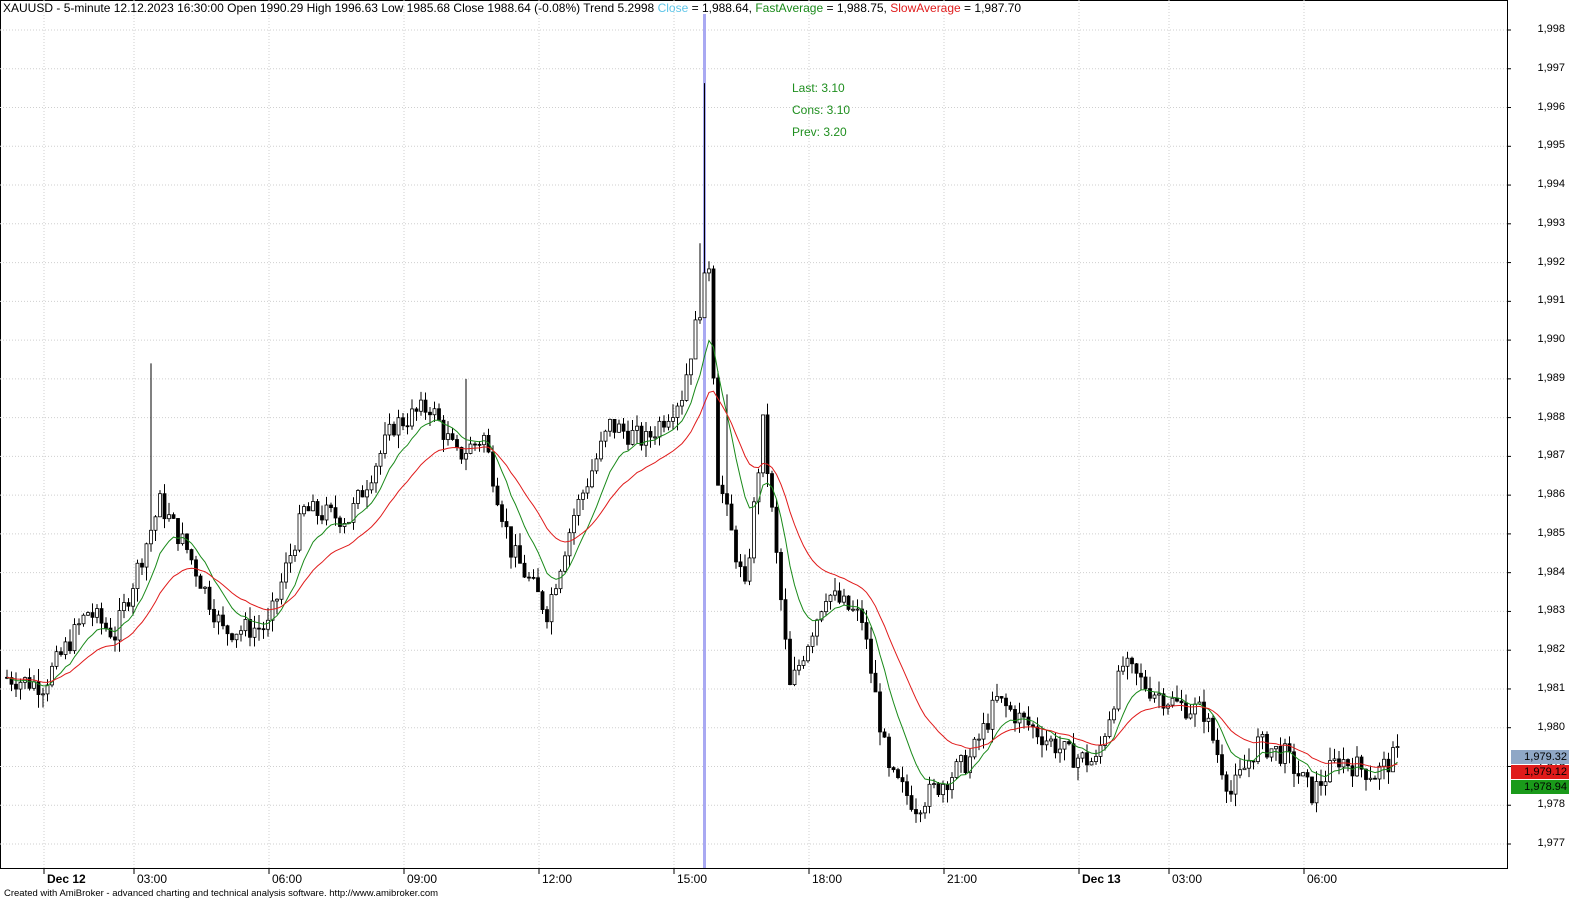 The width and height of the screenshot is (1575, 903). What do you see at coordinates (1551, 455) in the screenshot?
I see `y-tick-label: 1,987` at bounding box center [1551, 455].